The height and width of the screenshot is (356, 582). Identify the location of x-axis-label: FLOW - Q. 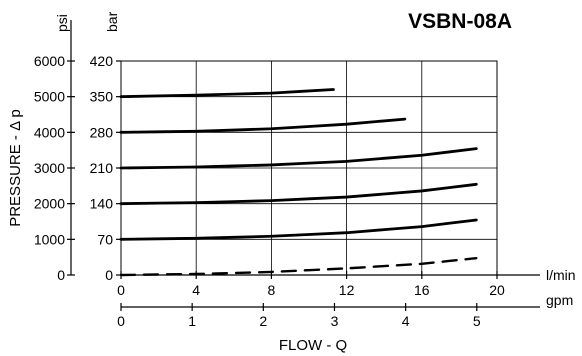
(313, 345).